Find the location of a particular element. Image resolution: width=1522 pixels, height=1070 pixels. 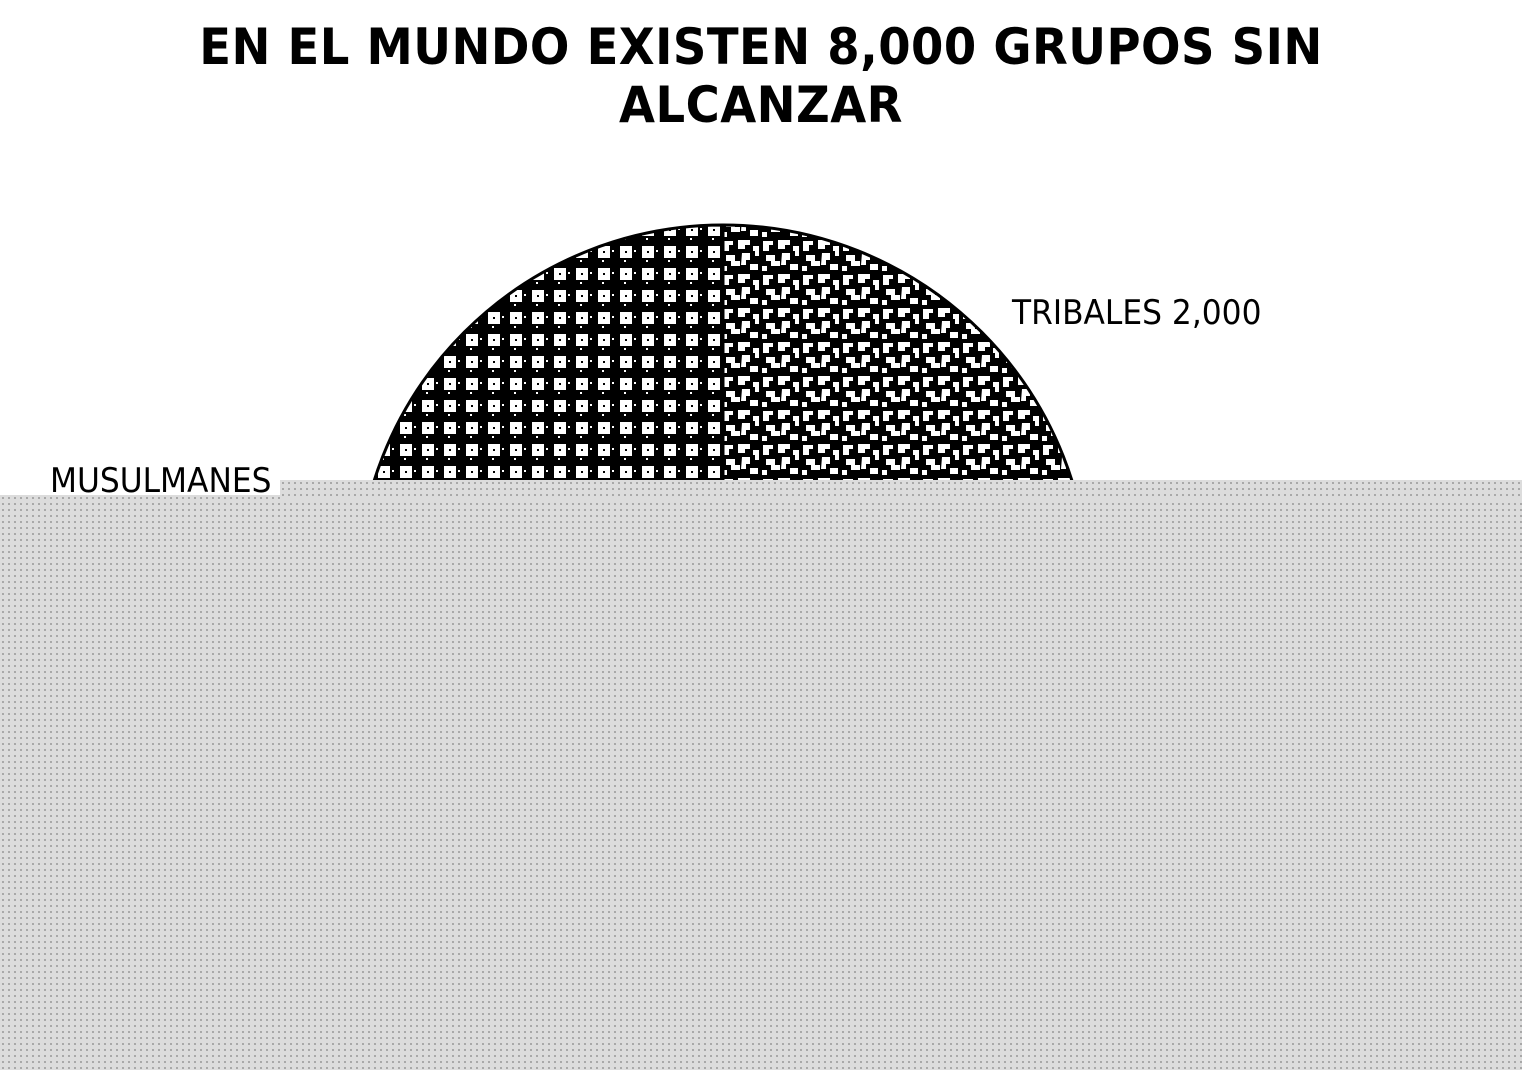

slice-label-text: TRIBALES is located at coordinates (1087, 313).